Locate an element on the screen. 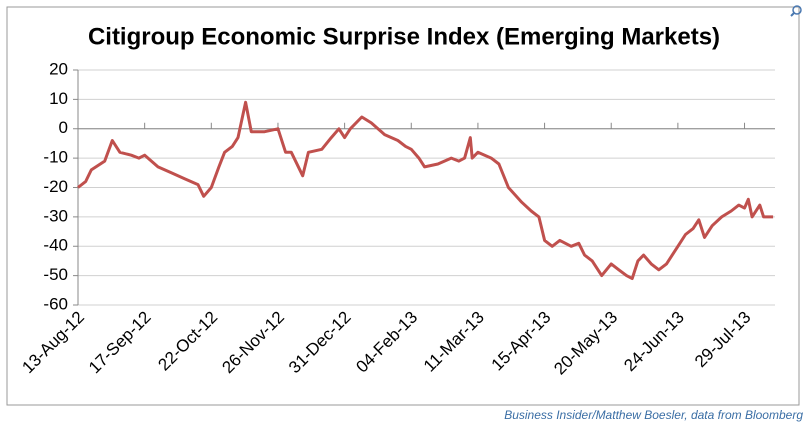 This screenshot has width=810, height=432. y-tick-label: 0 is located at coordinates (63, 127).